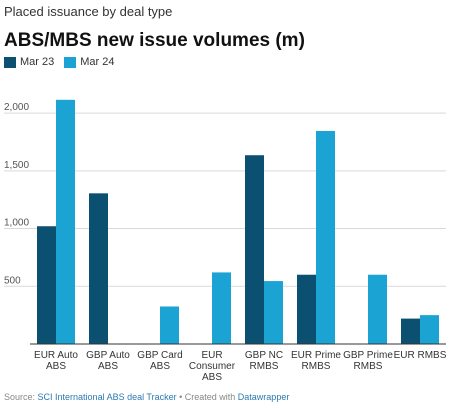  I want to click on x-tick-label-line: EUR RMBS, so click(420, 355).